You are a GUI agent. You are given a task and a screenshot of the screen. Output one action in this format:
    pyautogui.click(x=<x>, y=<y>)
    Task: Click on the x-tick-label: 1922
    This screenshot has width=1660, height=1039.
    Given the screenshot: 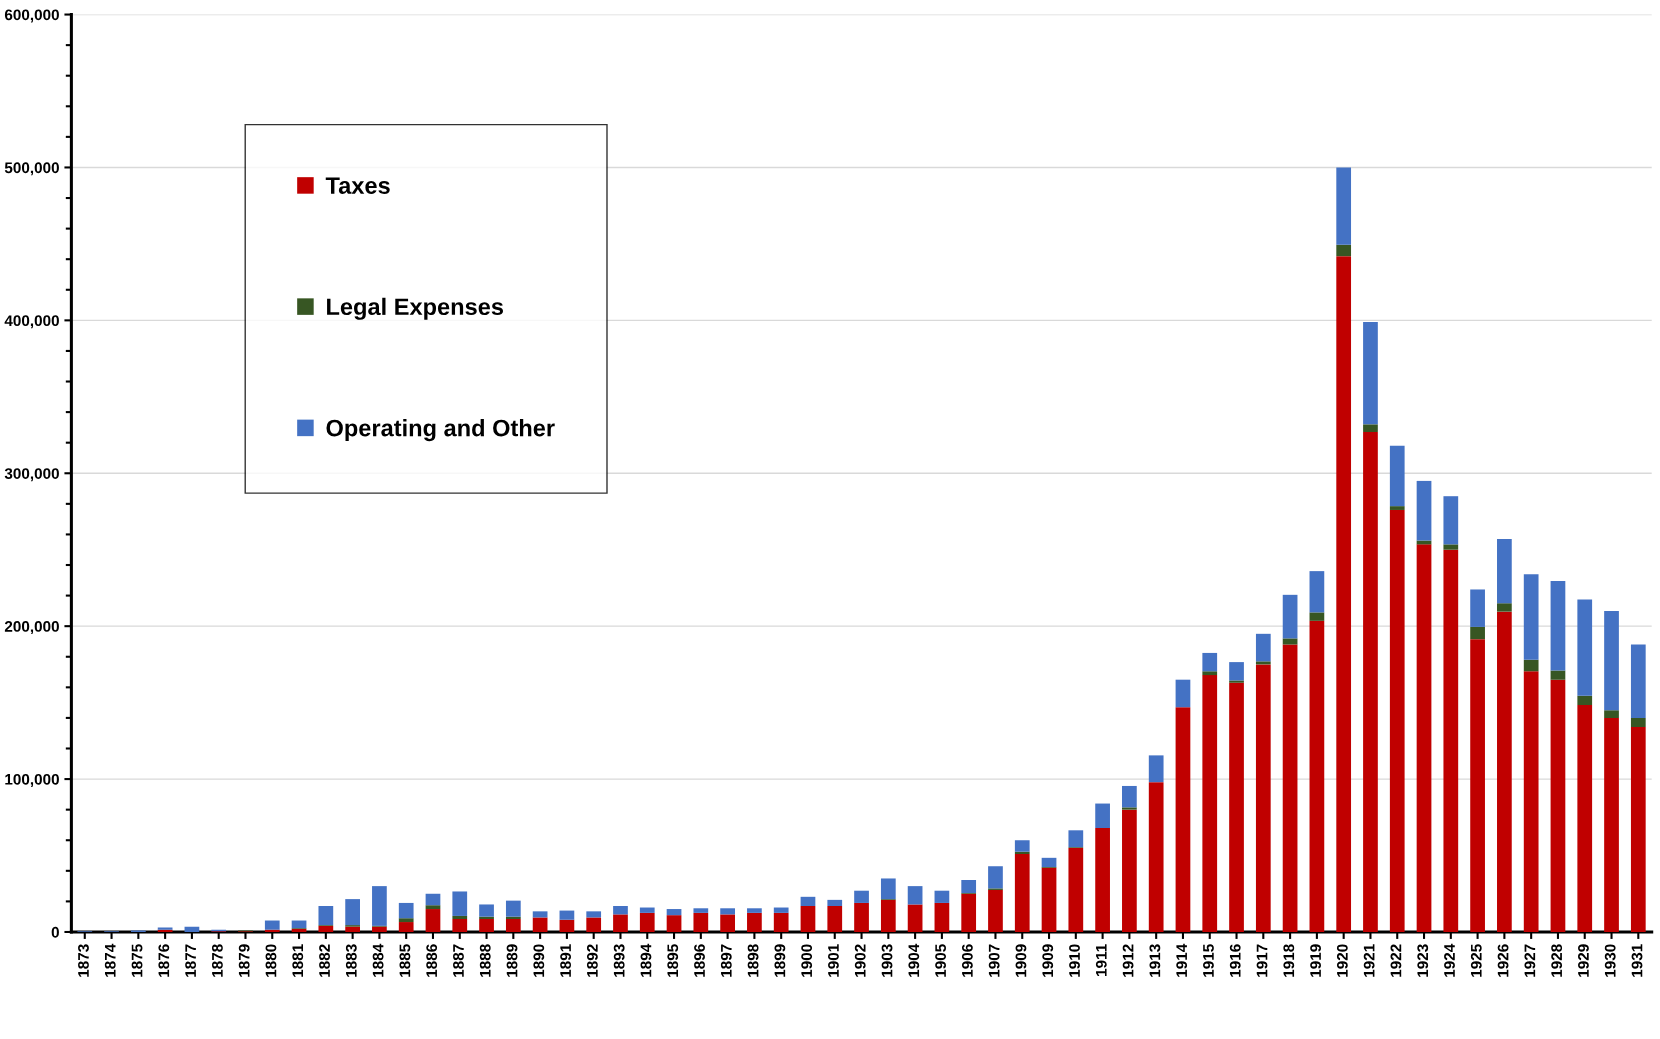 What is the action you would take?
    pyautogui.click(x=1396, y=960)
    